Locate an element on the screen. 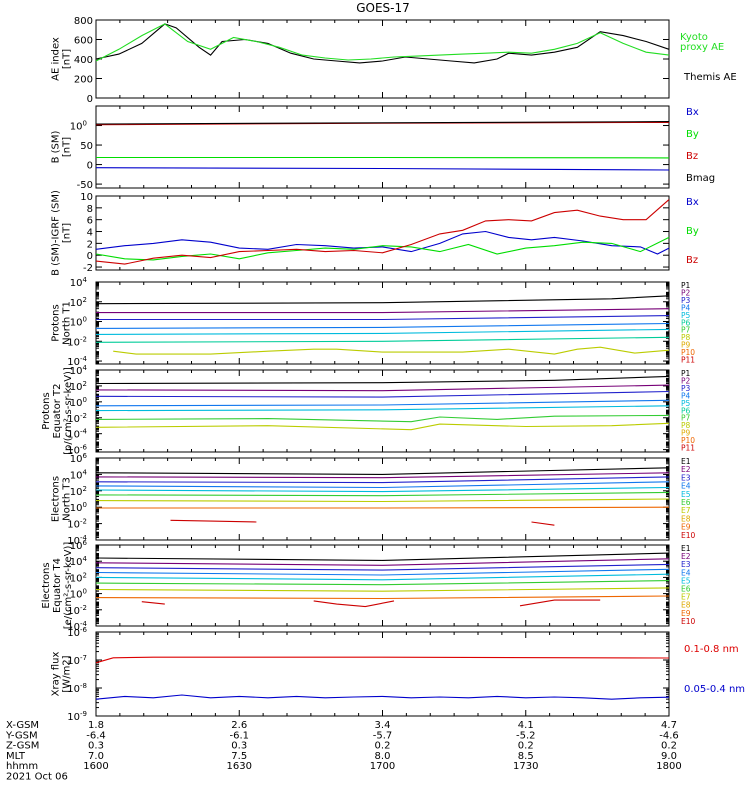 Image resolution: width=750 pixels, height=800 pixels. series-line-p1 is located at coordinates (382, 380).